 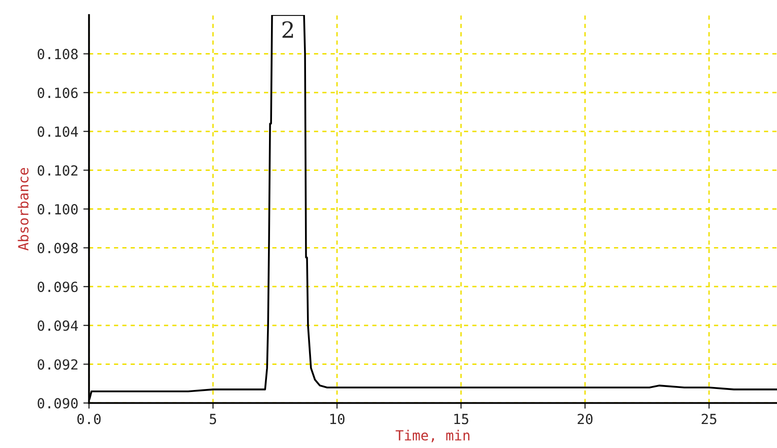 What do you see at coordinates (337, 419) in the screenshot?
I see `x-tick-label: 10` at bounding box center [337, 419].